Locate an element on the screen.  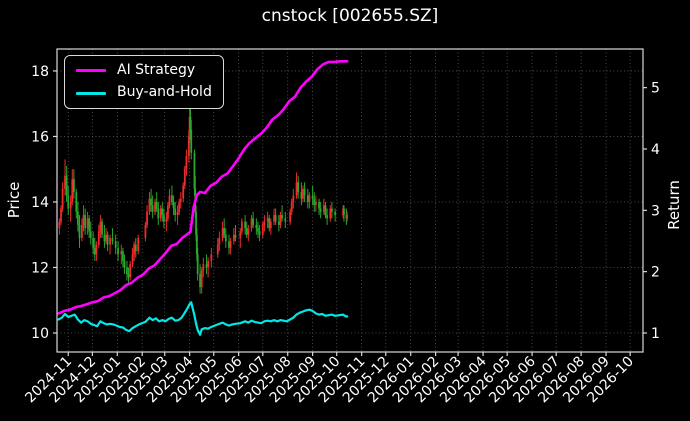
buy-and-hold-line is located at coordinates (203, 318).